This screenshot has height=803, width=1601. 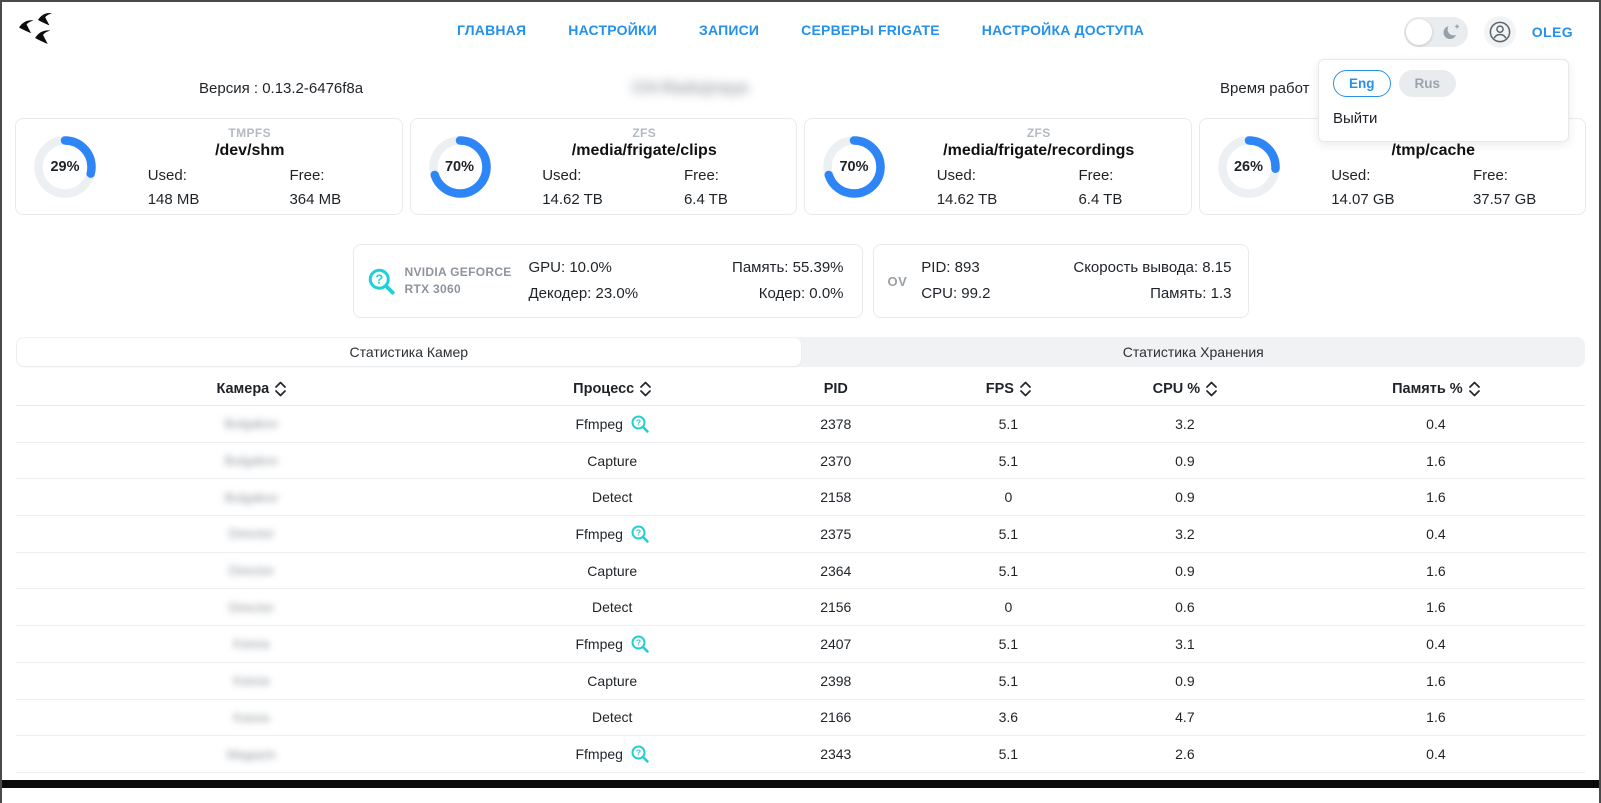 I want to click on language-switcher: Eng Rus, so click(x=1443, y=83).